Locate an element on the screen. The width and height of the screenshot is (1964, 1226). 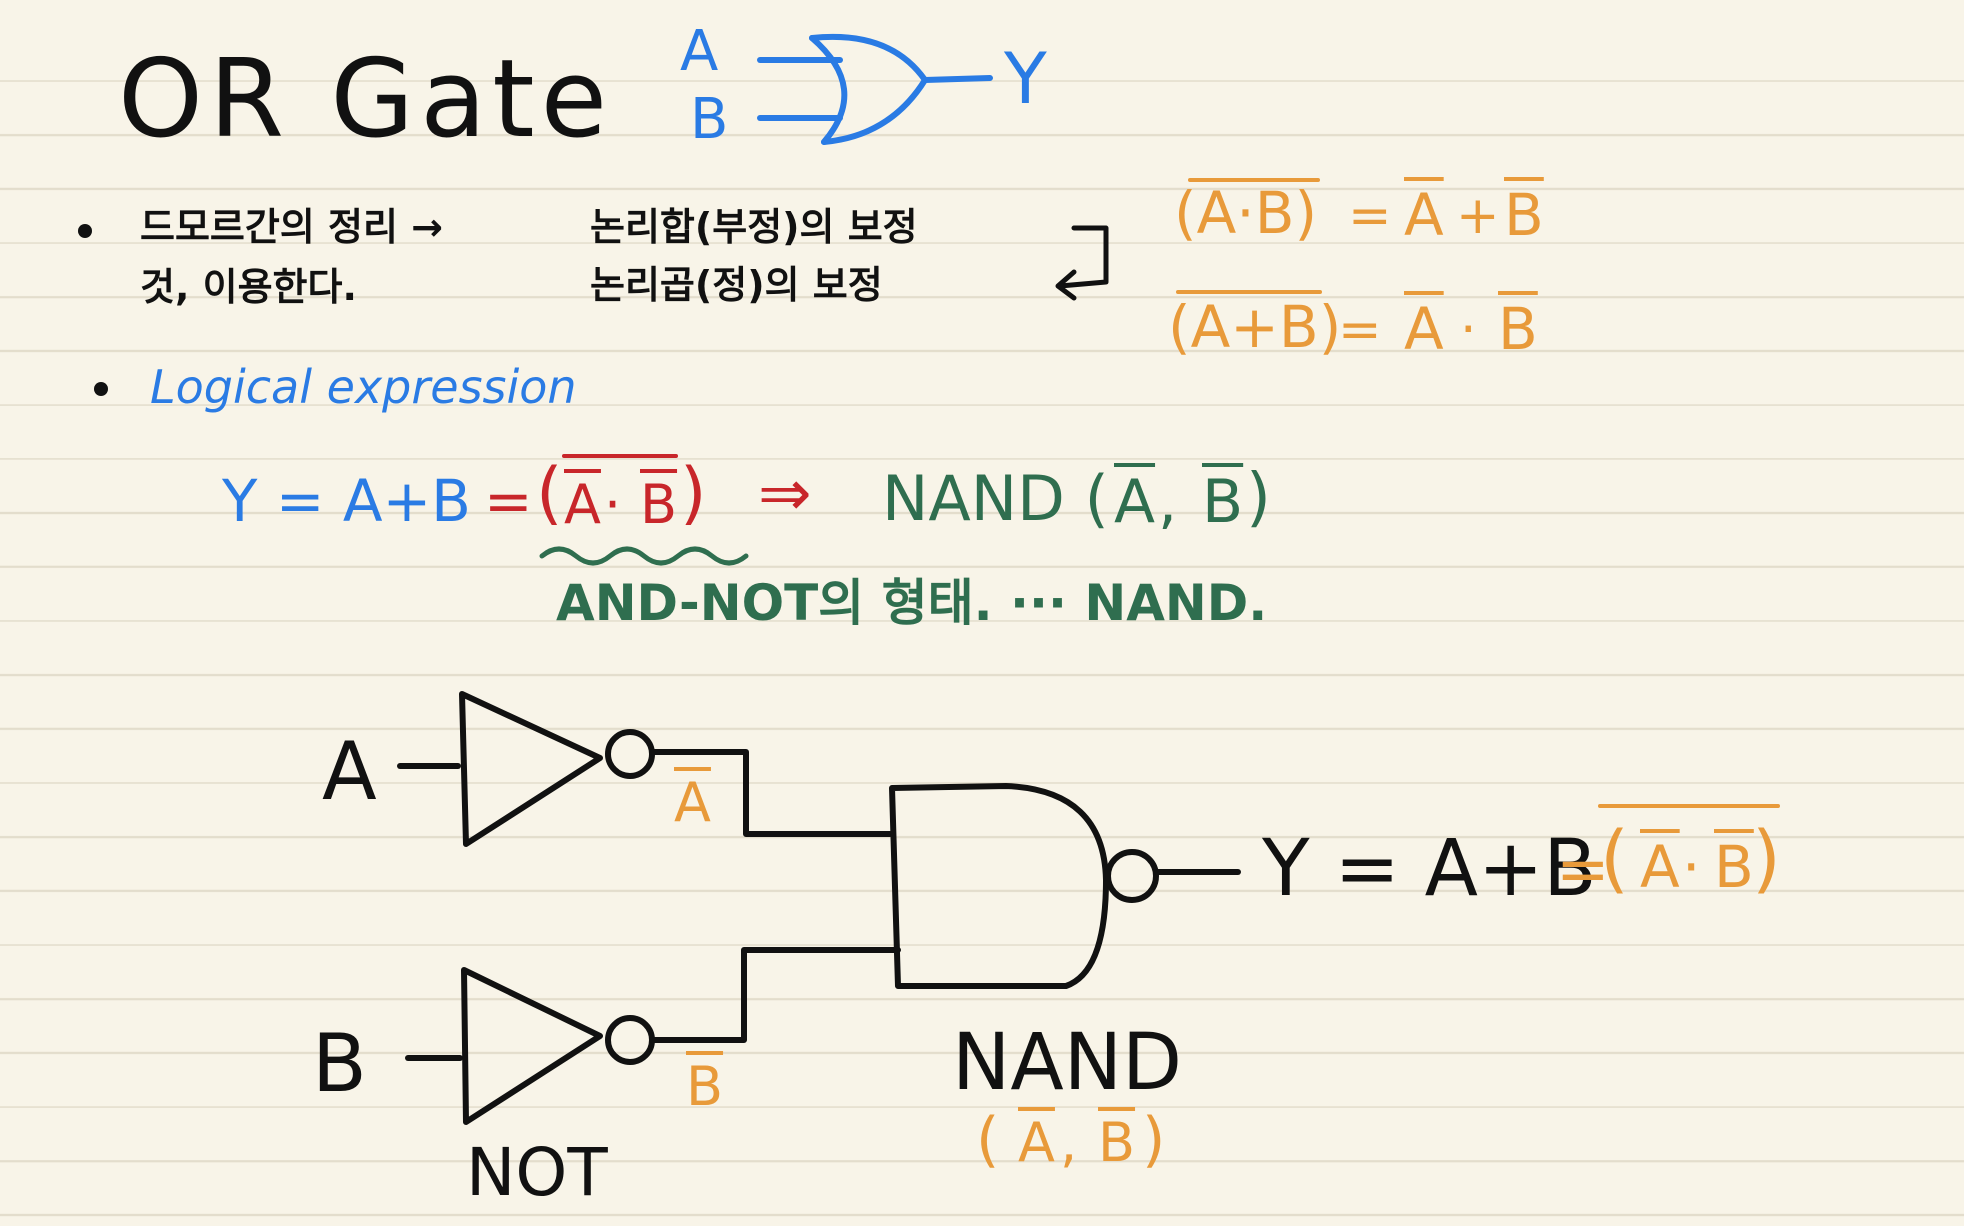
law1-lhs-bar is located at coordinates (1254, 180).